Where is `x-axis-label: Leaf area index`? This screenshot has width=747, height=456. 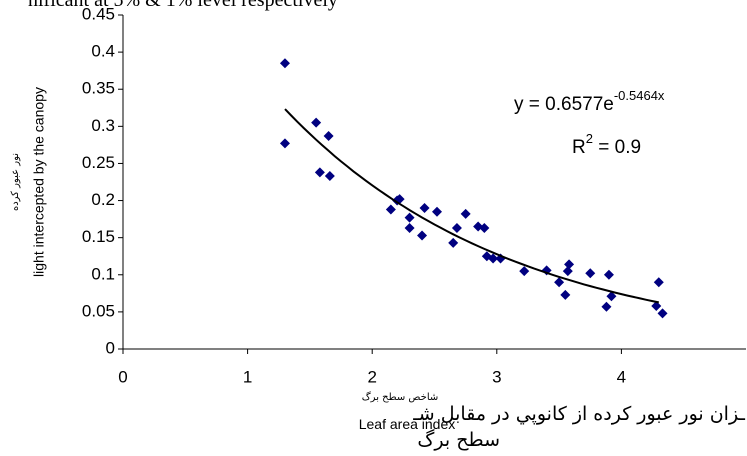
x-axis-label: Leaf area index is located at coordinates (407, 424).